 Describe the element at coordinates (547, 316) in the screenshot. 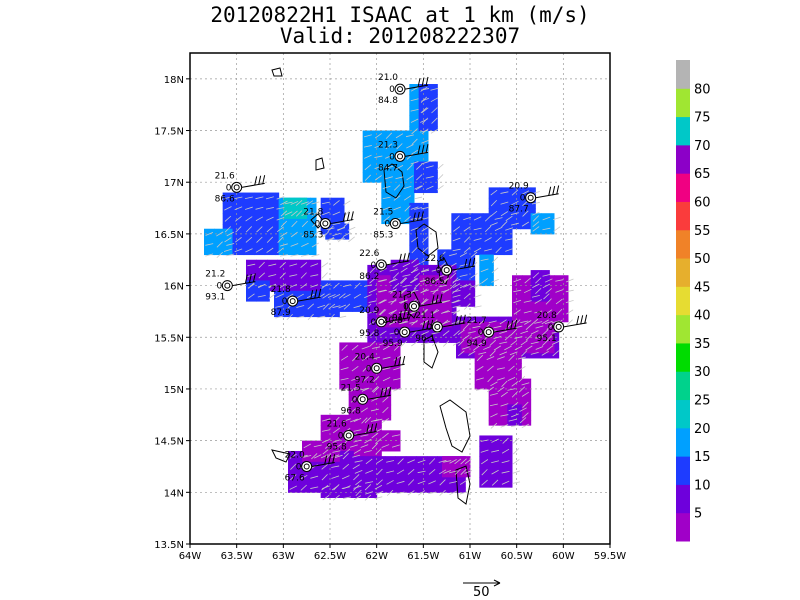

I see `sonde-temperature: 20.8` at that location.